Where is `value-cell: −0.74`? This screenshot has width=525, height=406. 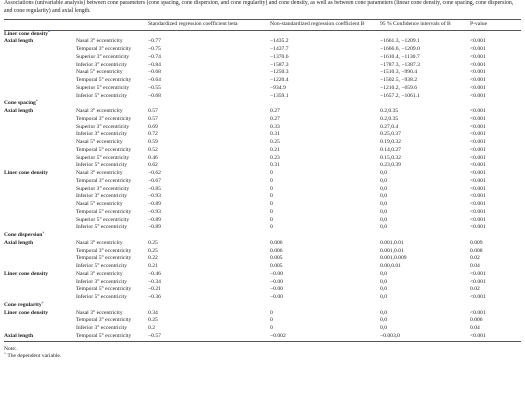
value-cell: −0.74 is located at coordinates (154, 56).